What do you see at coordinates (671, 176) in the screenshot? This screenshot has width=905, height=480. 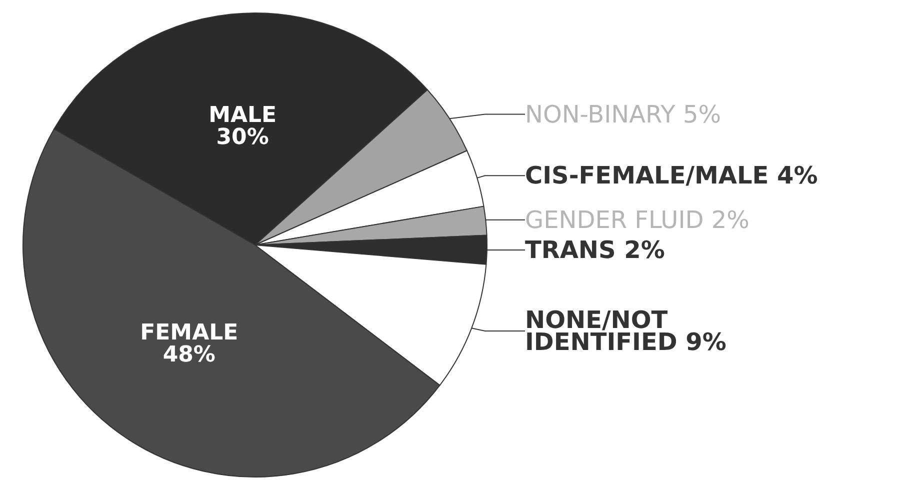 I see `slice-label: CIS-FEMALE/MALE 4%` at bounding box center [671, 176].